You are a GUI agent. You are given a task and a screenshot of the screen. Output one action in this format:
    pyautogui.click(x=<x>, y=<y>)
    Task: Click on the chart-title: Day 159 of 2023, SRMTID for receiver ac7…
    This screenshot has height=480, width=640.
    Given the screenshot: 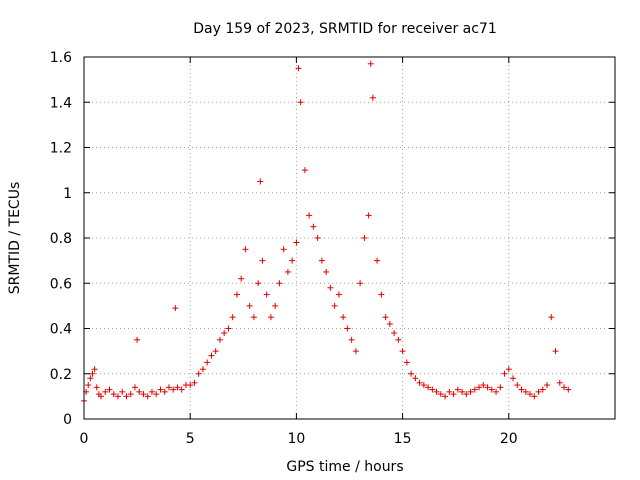 What is the action you would take?
    pyautogui.click(x=345, y=29)
    